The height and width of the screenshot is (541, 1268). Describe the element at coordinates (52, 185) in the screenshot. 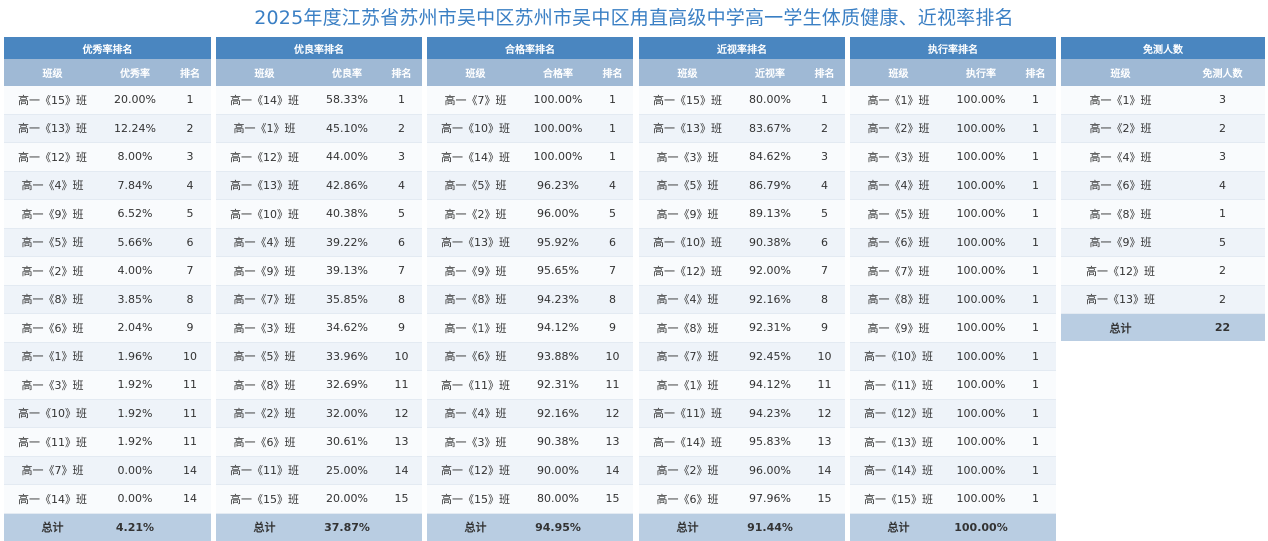

I see `table-cell: 高一《4》班` at that location.